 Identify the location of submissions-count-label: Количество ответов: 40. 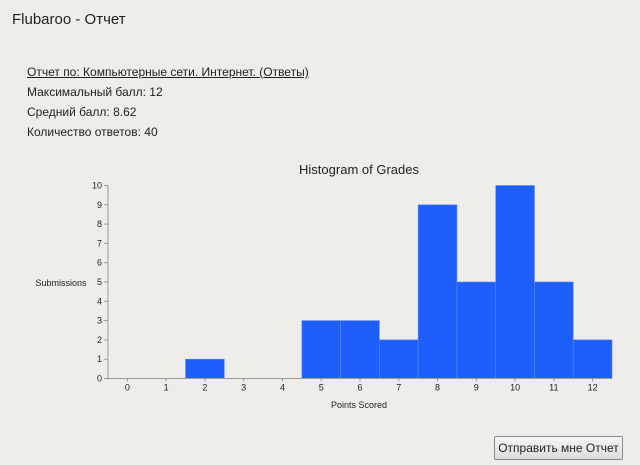
(92, 132).